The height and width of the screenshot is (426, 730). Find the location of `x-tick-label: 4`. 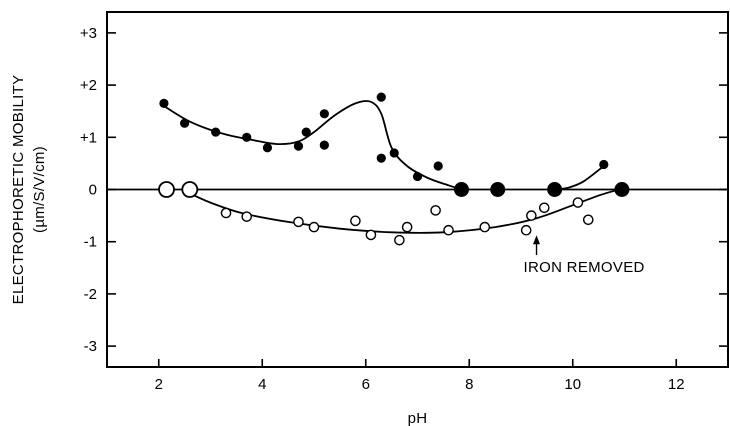

x-tick-label: 4 is located at coordinates (262, 384).